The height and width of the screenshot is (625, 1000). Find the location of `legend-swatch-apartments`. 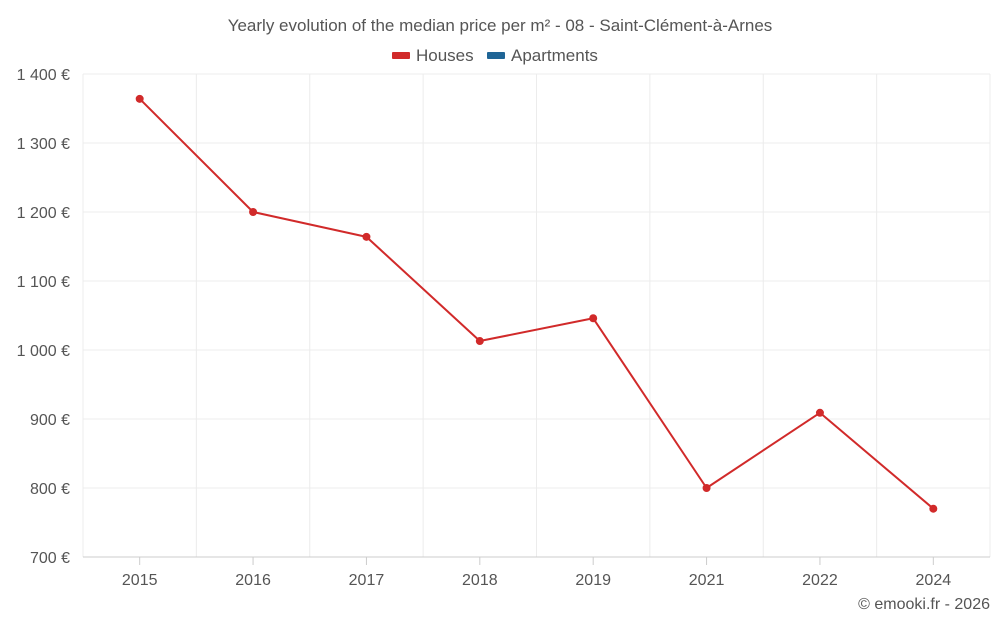

legend-swatch-apartments is located at coordinates (496, 55).